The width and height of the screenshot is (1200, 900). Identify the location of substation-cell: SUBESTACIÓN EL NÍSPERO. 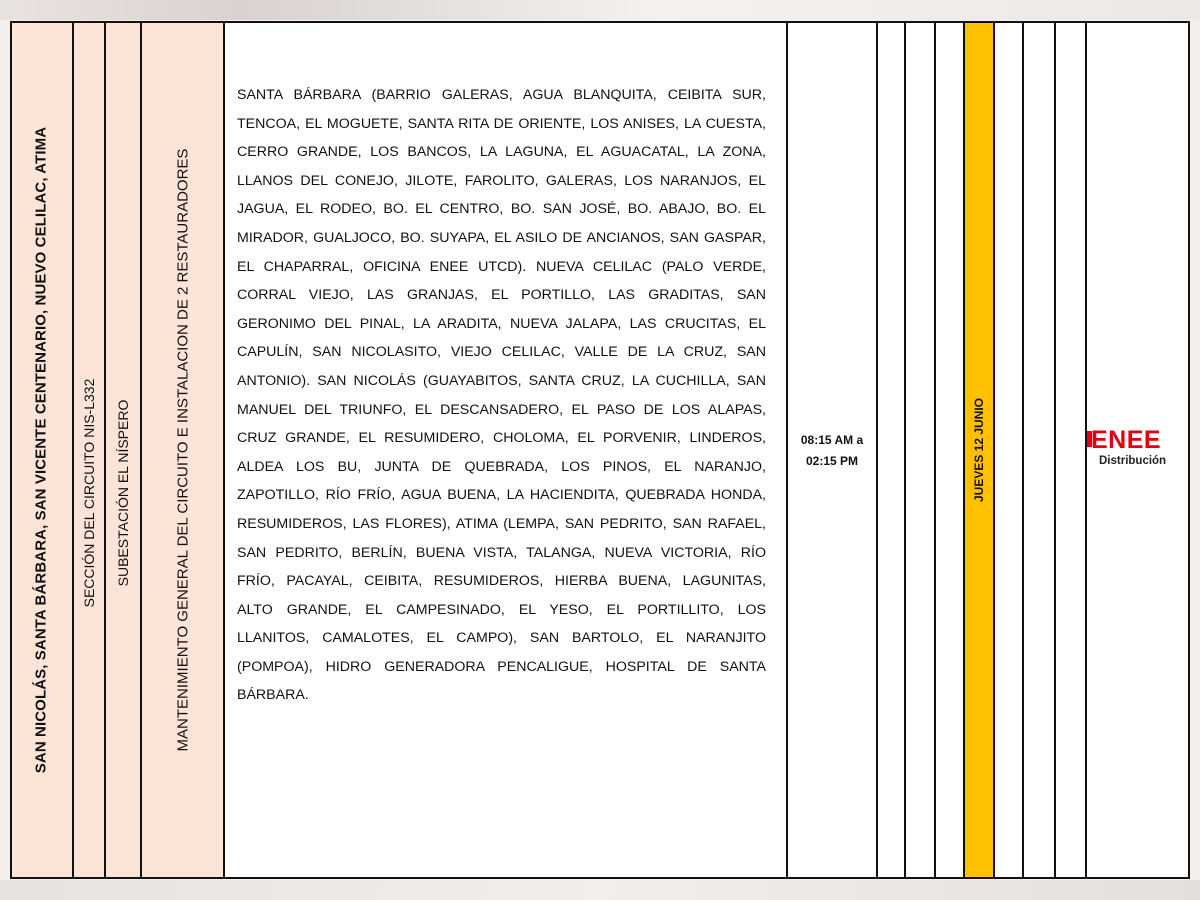
(124, 450).